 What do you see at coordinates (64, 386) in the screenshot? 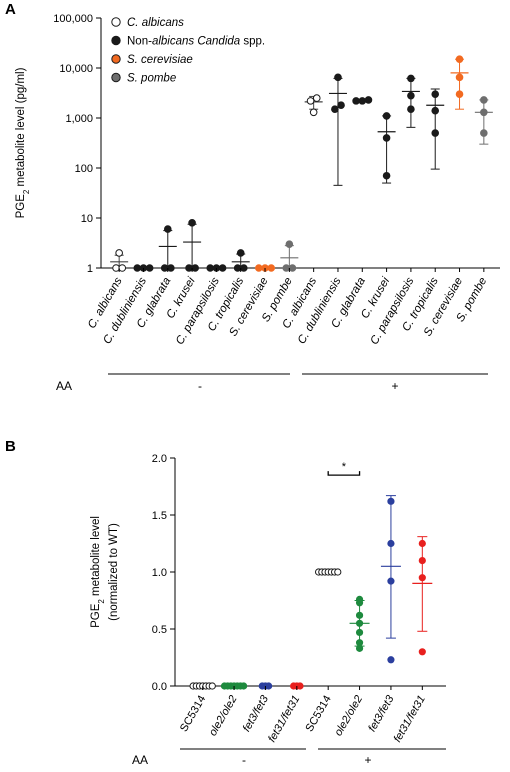
I see `aa-label-a: AA` at bounding box center [64, 386].